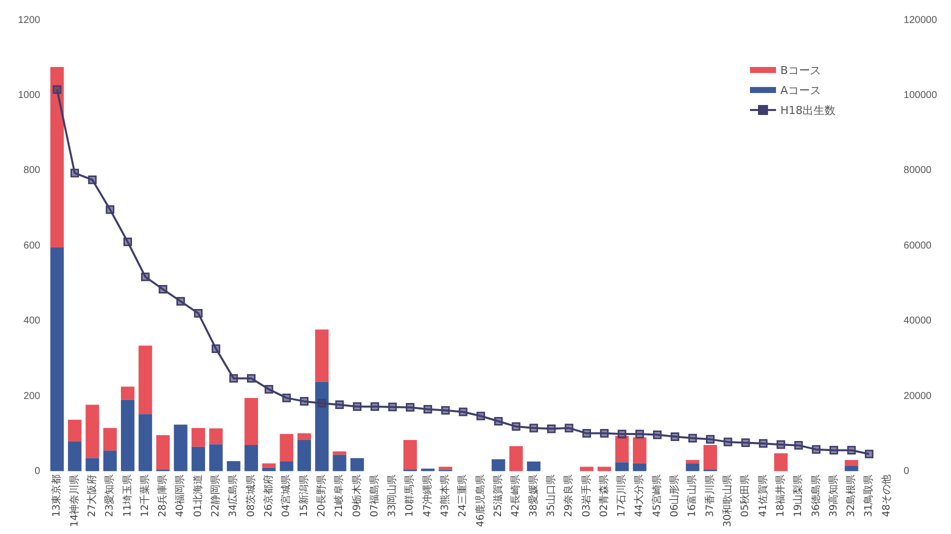  Describe the element at coordinates (833, 496) in the screenshot. I see `x-tick-label: 39高知県` at that location.